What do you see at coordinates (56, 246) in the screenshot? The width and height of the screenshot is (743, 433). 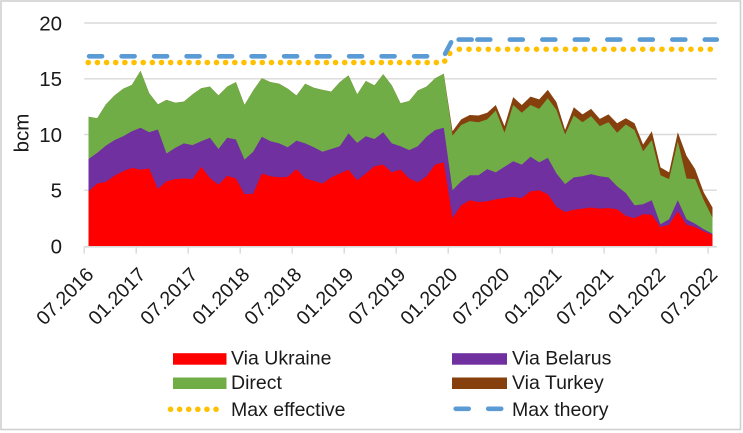 I see `svg-text: 0` at bounding box center [56, 246].